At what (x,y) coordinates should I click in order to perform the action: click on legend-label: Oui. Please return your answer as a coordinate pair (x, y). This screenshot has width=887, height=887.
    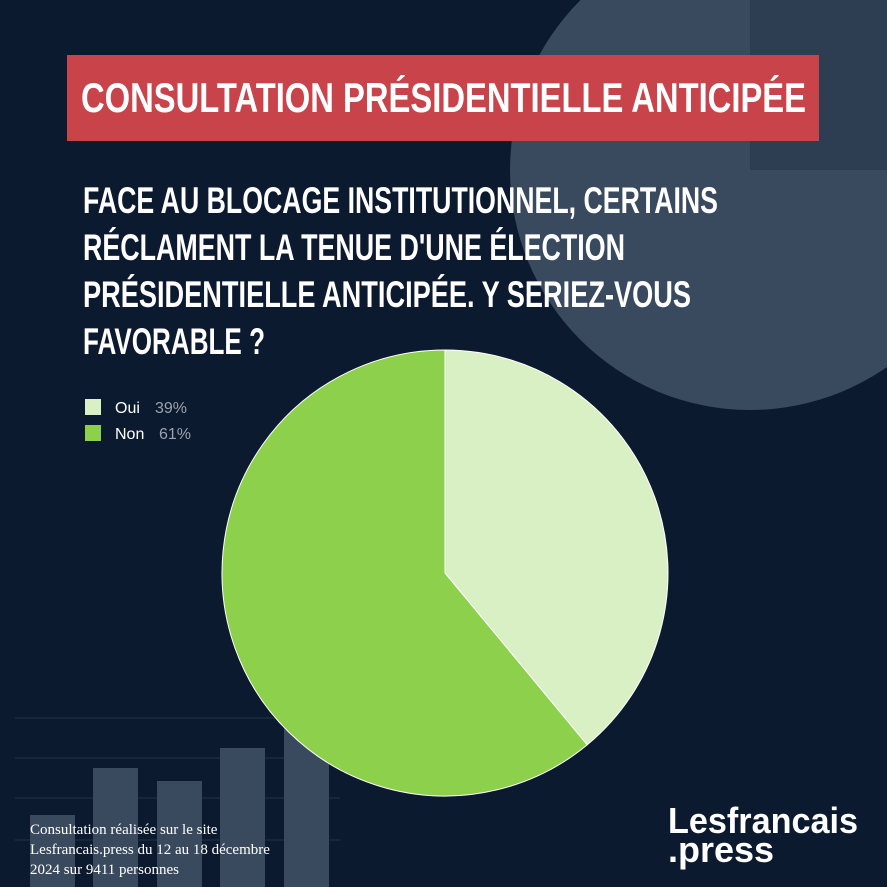
    Looking at the image, I should click on (127, 408).